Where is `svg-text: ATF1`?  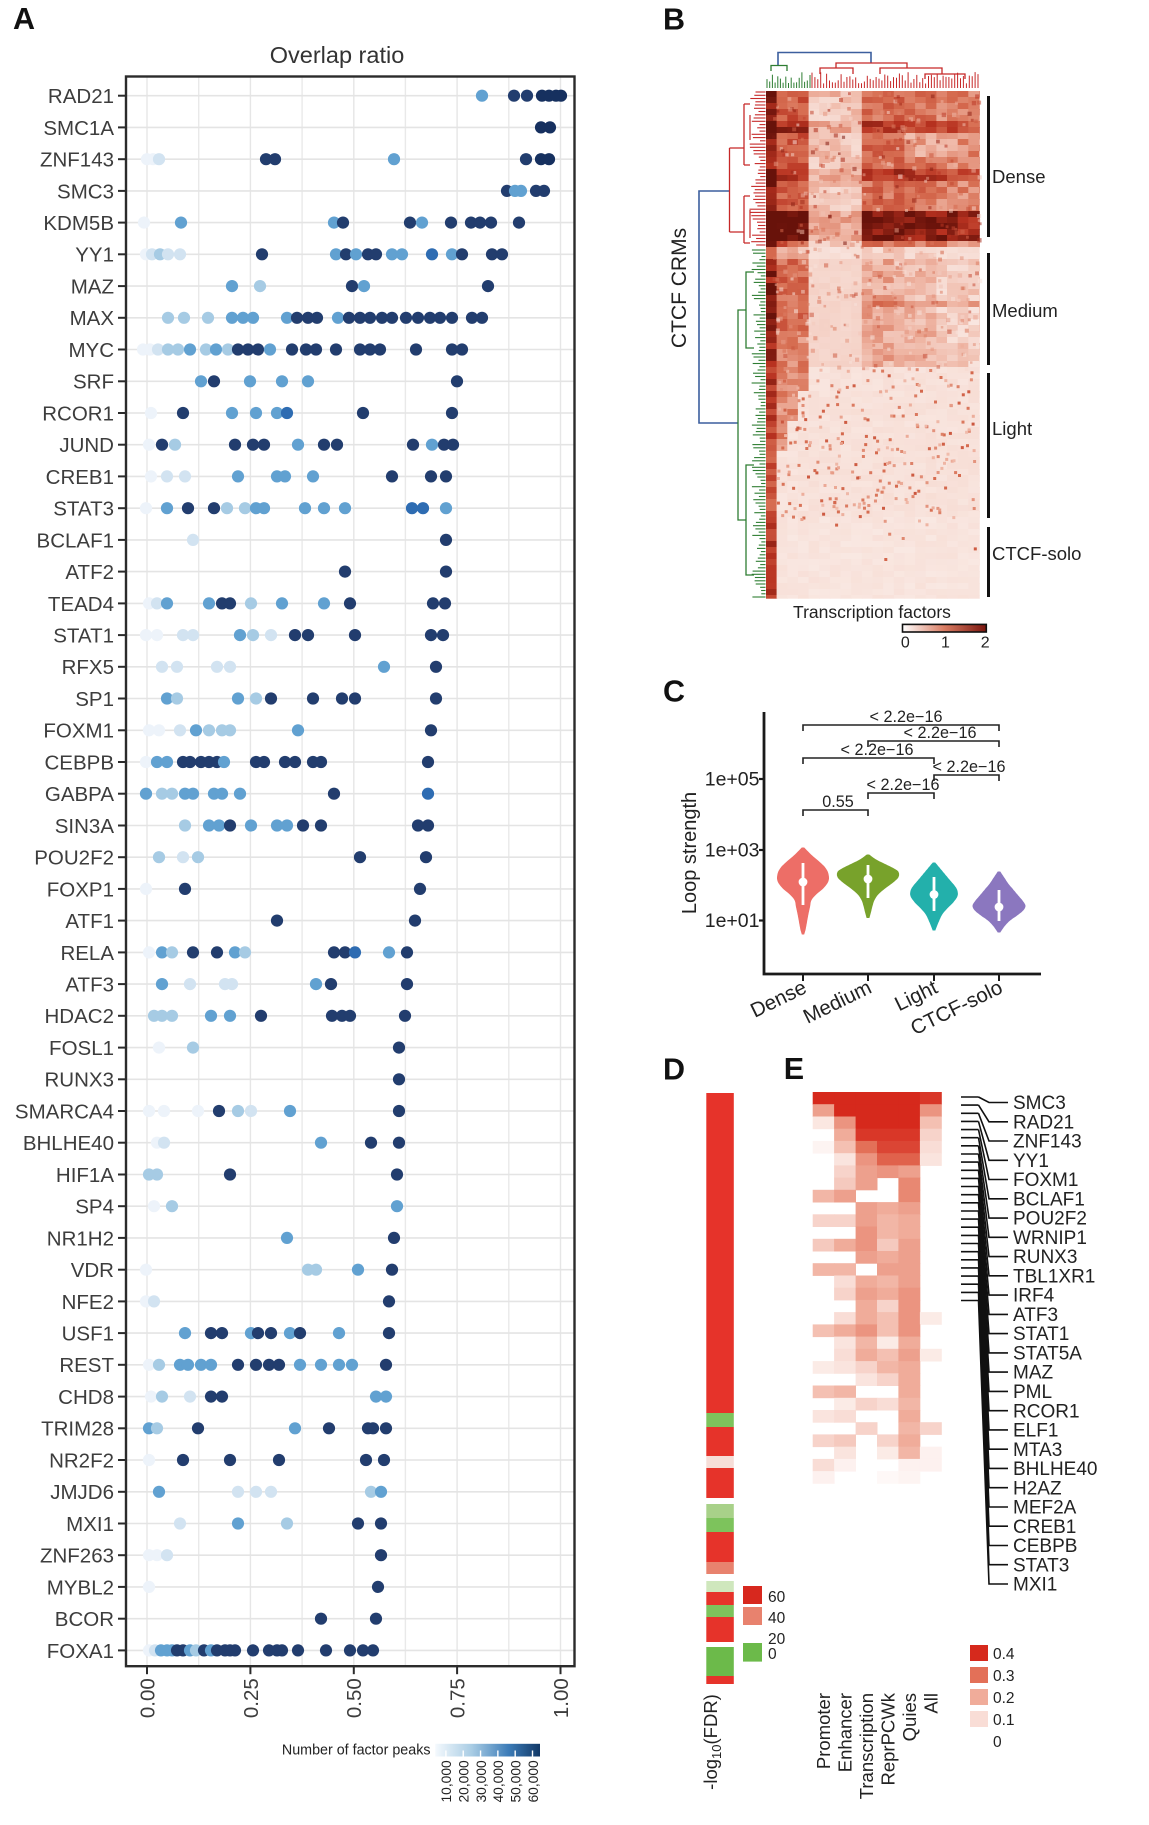 svg-text: ATF1 is located at coordinates (89, 921).